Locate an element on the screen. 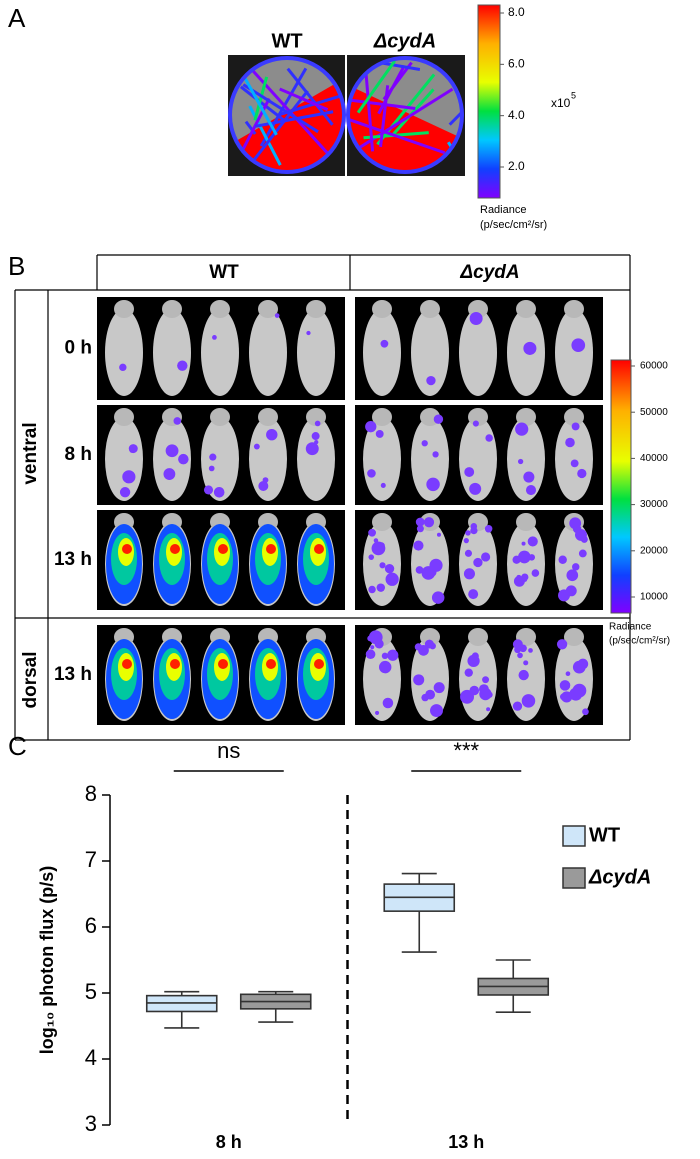  legend-label: WT is located at coordinates (604, 835).